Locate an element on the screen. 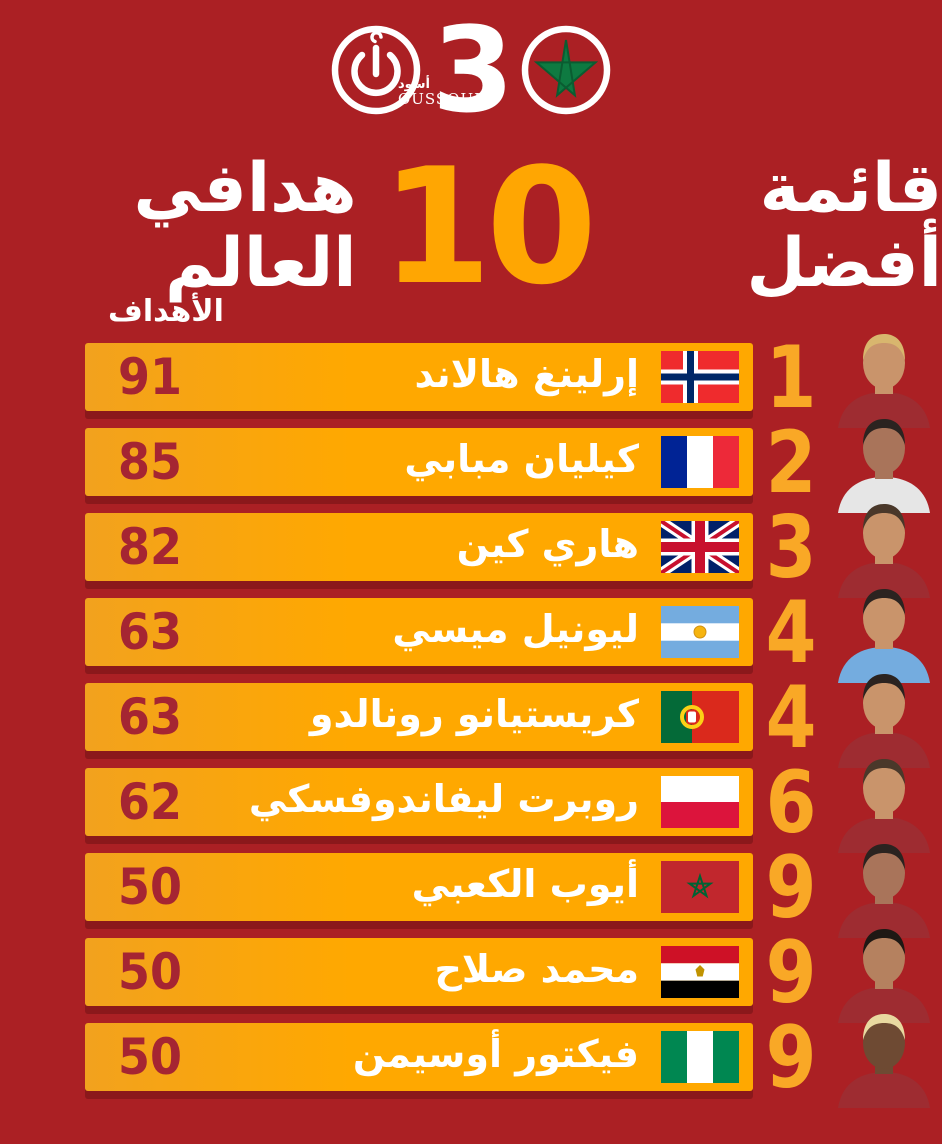 This screenshot has width=942, height=1144. player-name: كريستيانو رونالدو is located at coordinates (474, 714).